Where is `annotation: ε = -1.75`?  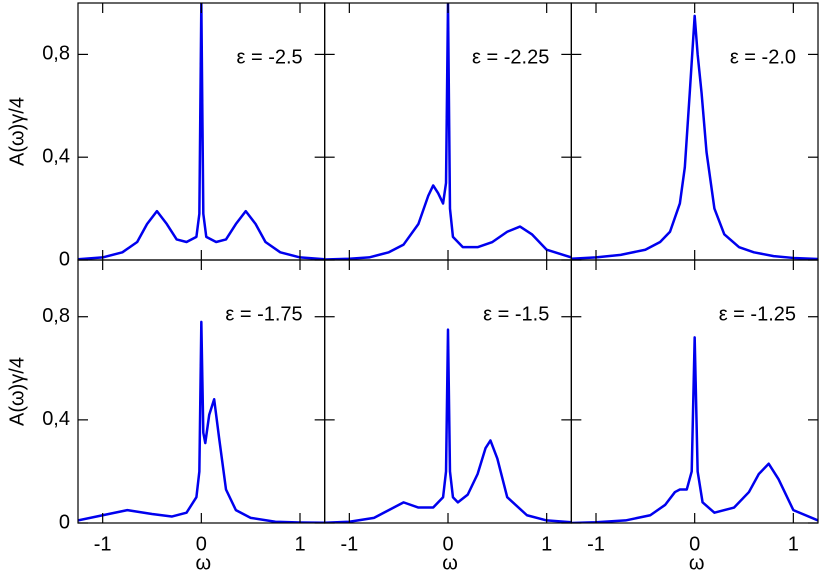 annotation: ε = -1.75 is located at coordinates (263, 314).